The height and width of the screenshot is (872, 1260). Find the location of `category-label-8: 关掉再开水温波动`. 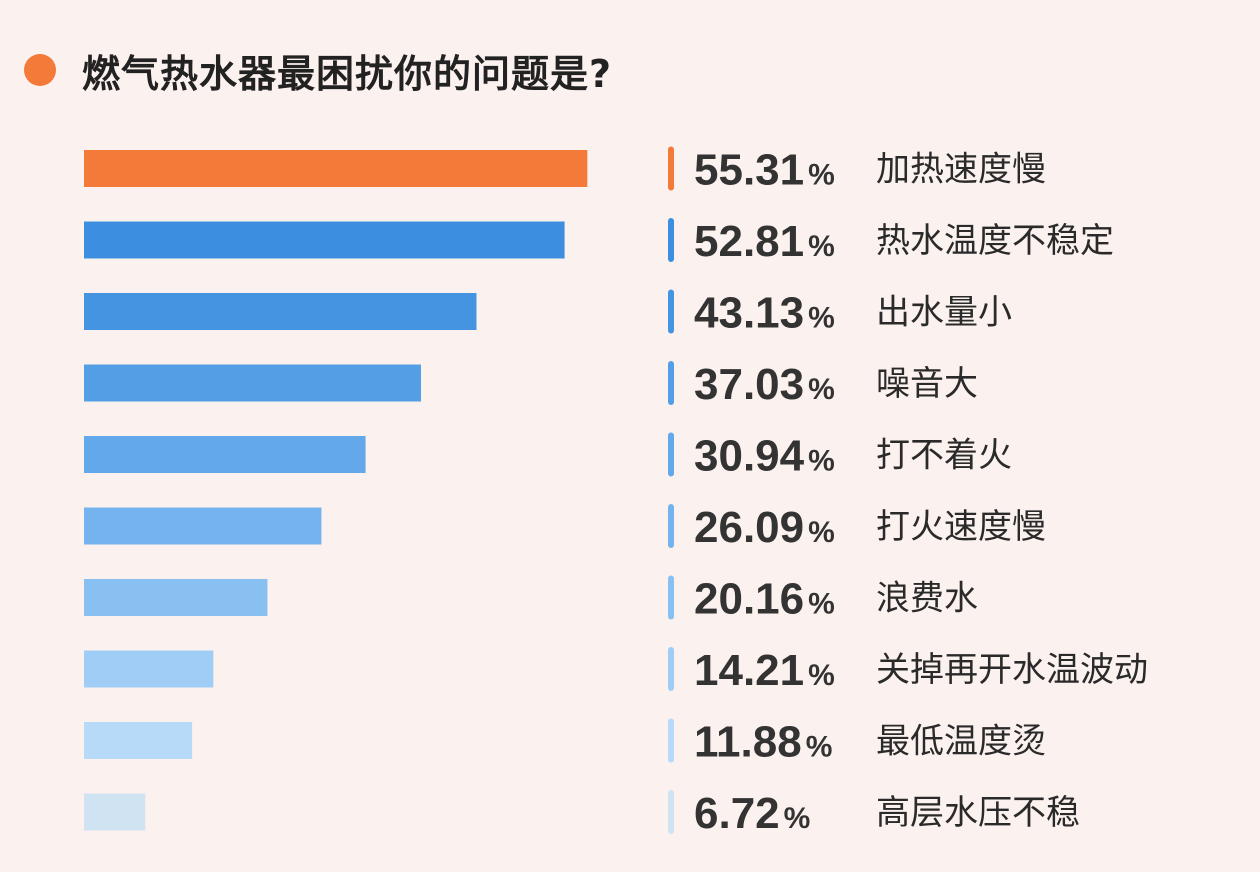

category-label-8: 关掉再开水温波动 is located at coordinates (1012, 670).